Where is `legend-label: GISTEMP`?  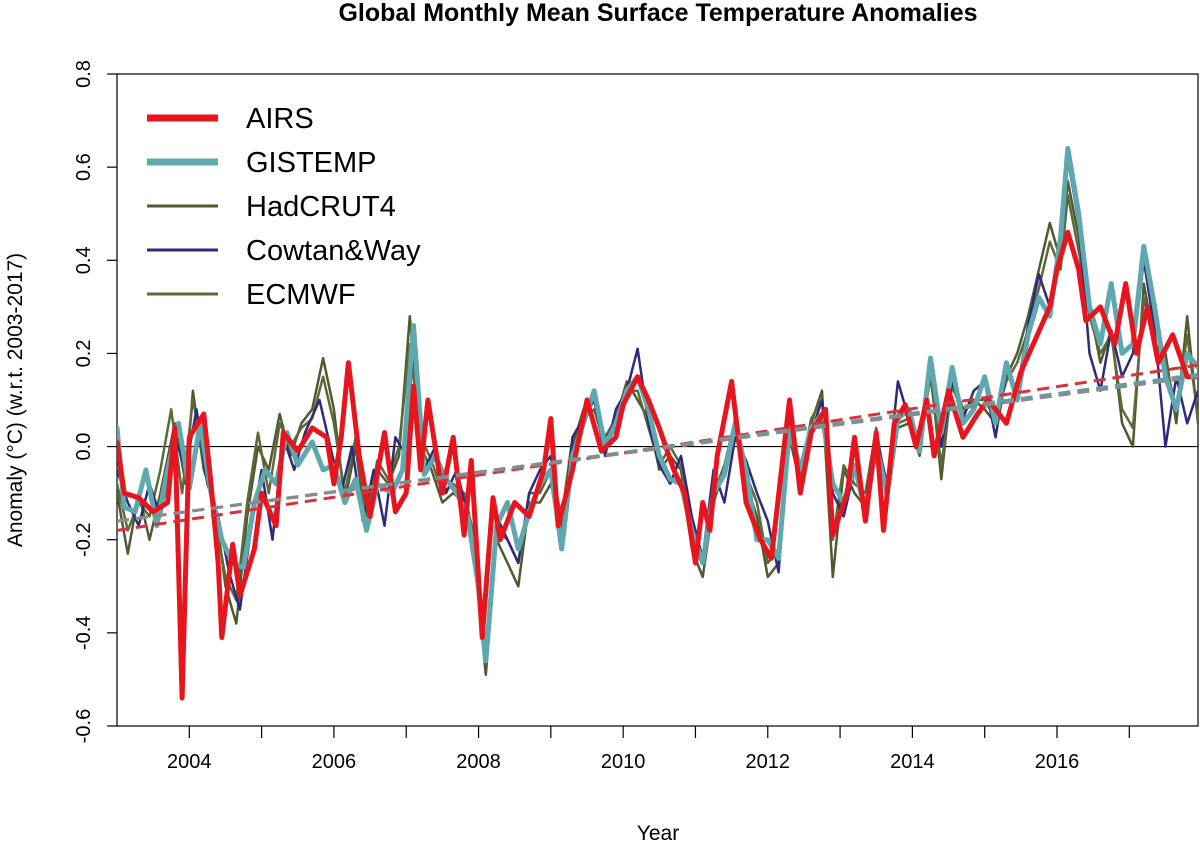
legend-label: GISTEMP is located at coordinates (311, 163).